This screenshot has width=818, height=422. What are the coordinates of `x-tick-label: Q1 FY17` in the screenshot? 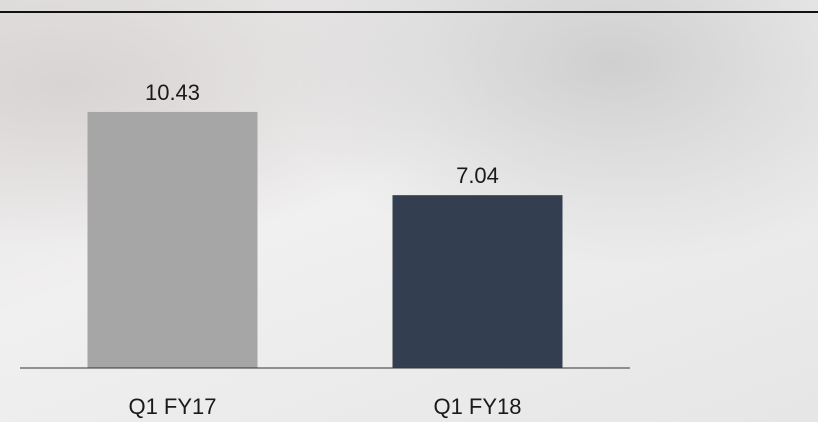 It's located at (172, 406).